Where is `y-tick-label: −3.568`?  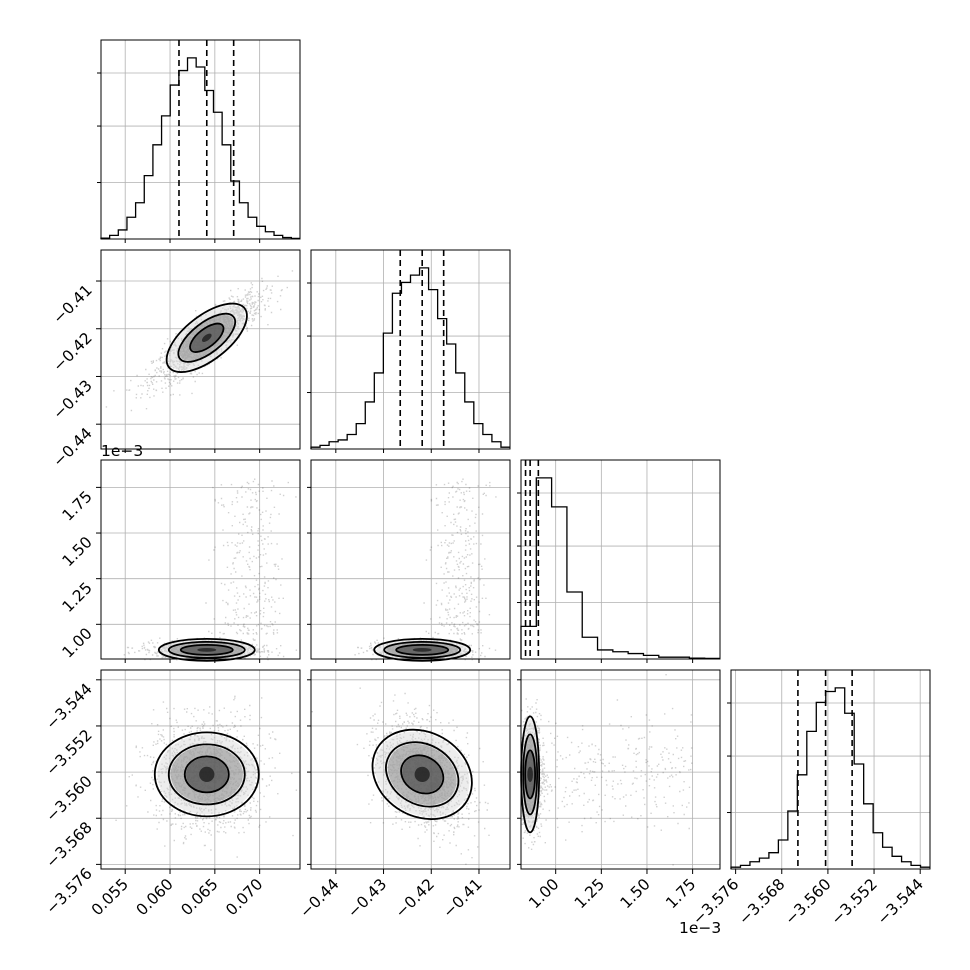 y-tick-label: −3.568 is located at coordinates (69, 844).